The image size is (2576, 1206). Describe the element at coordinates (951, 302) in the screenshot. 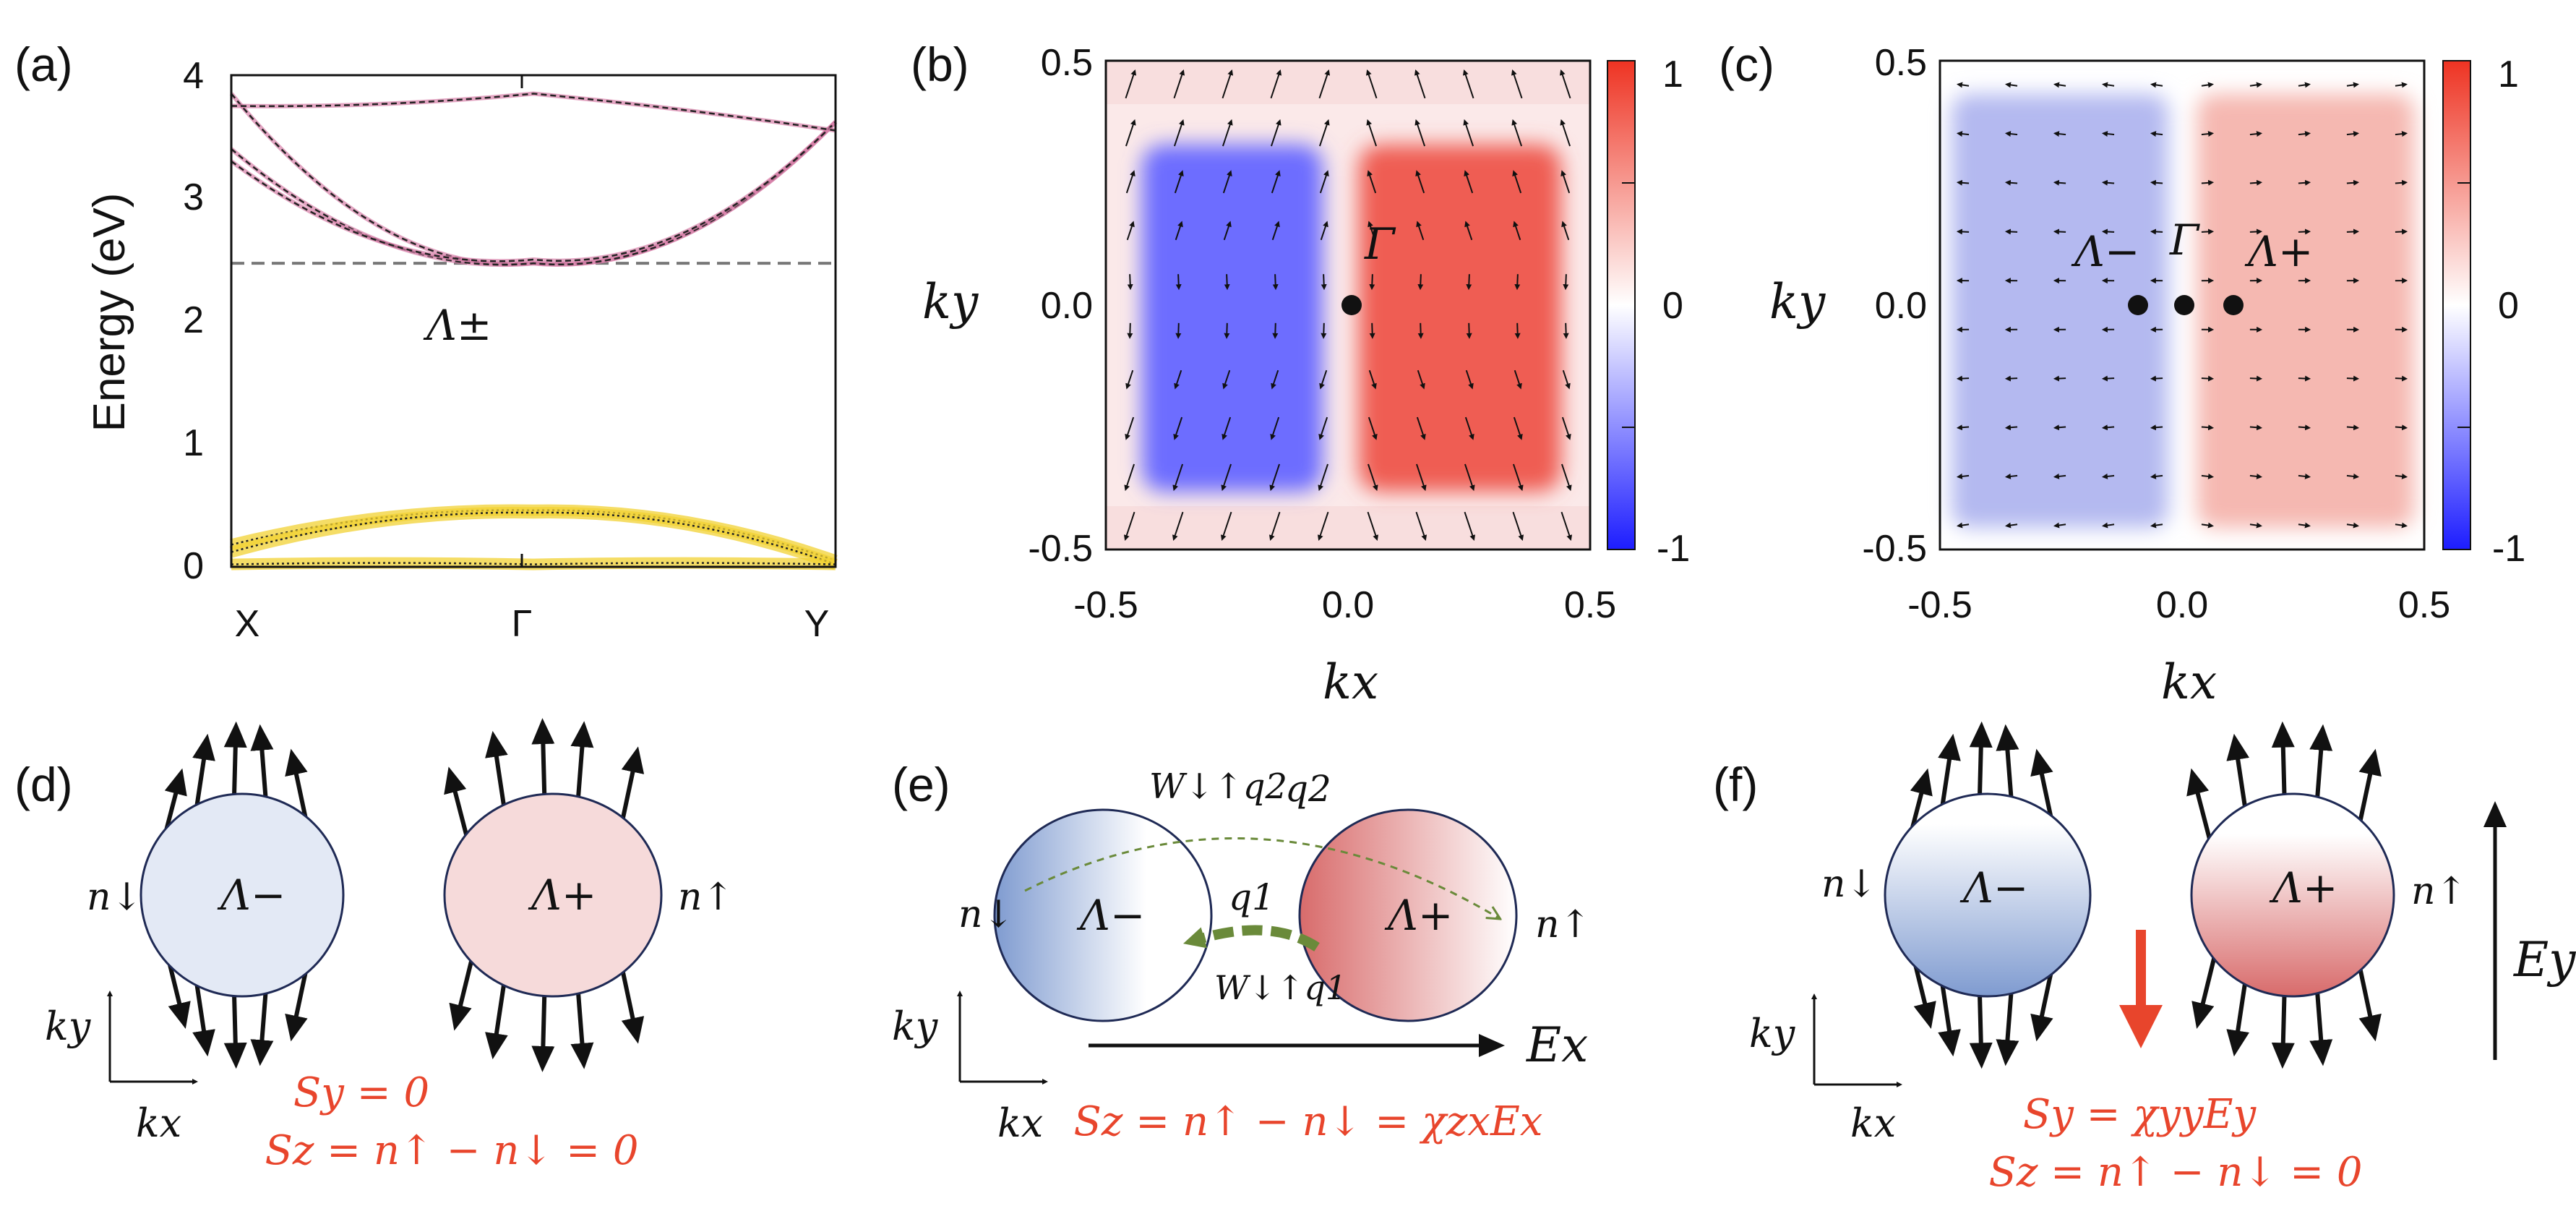

I see `b-ylabel: ky` at that location.